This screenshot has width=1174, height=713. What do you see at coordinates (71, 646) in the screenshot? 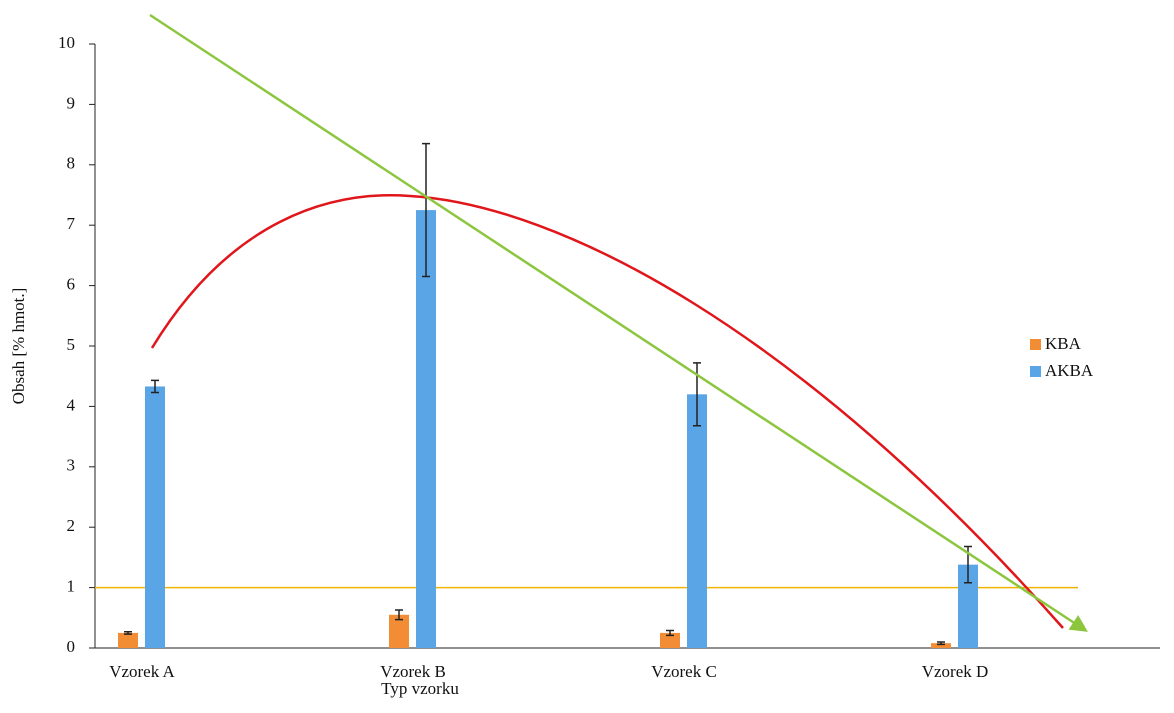
I see `y-tick-label: 0` at bounding box center [71, 646].